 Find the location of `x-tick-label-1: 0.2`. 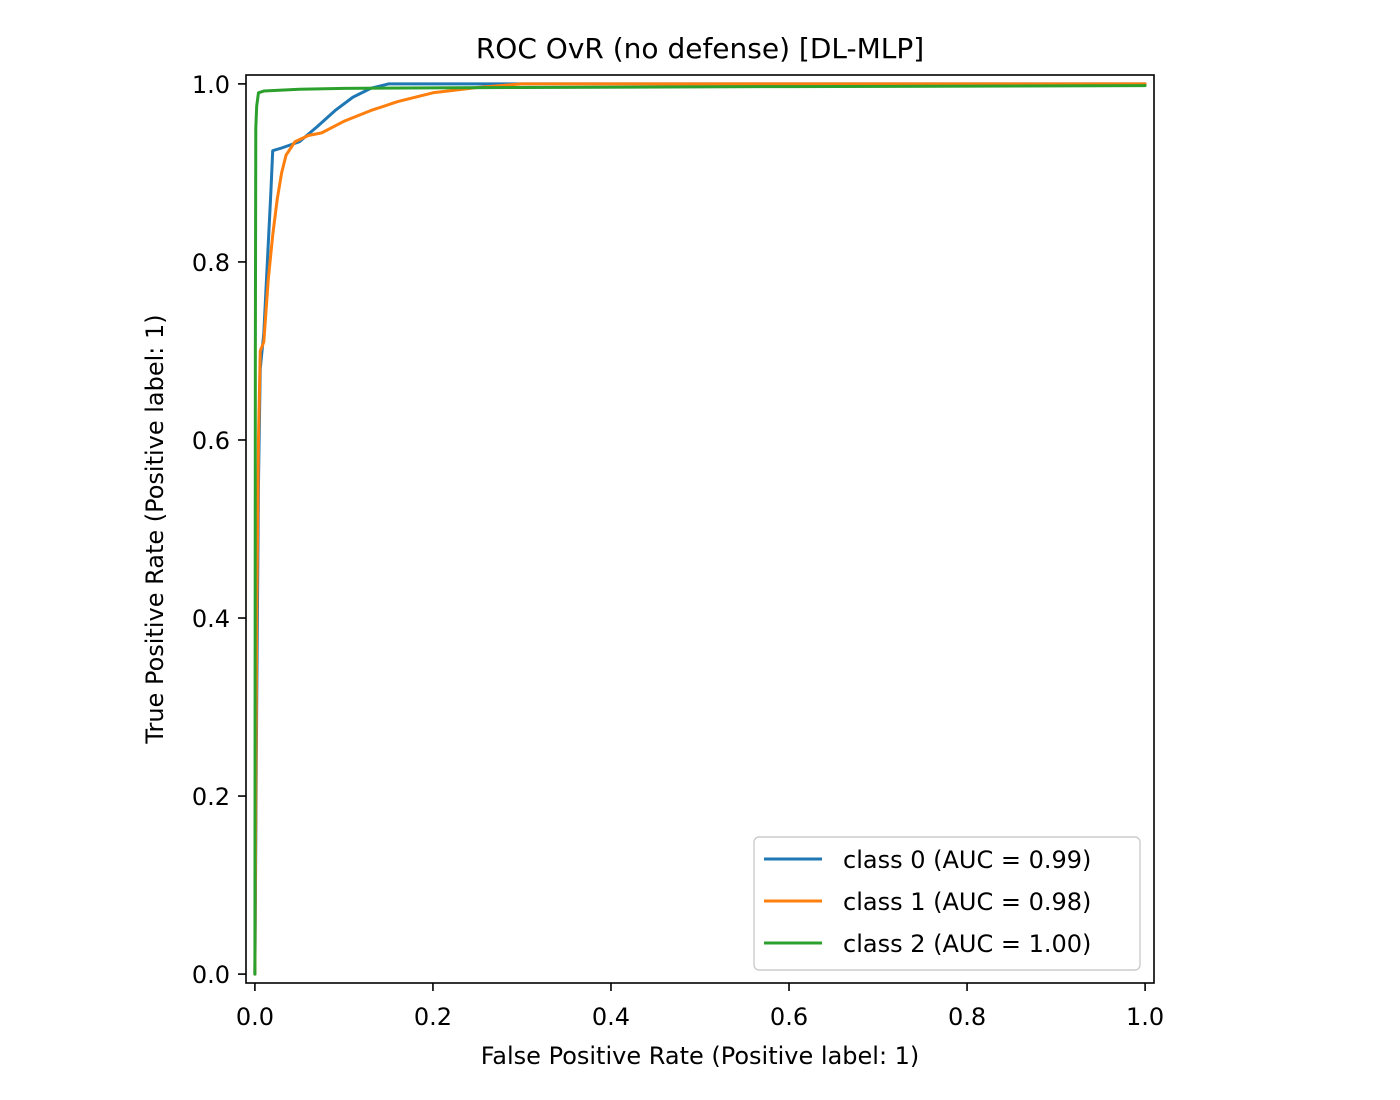

x-tick-label-1: 0.2 is located at coordinates (433, 1017).